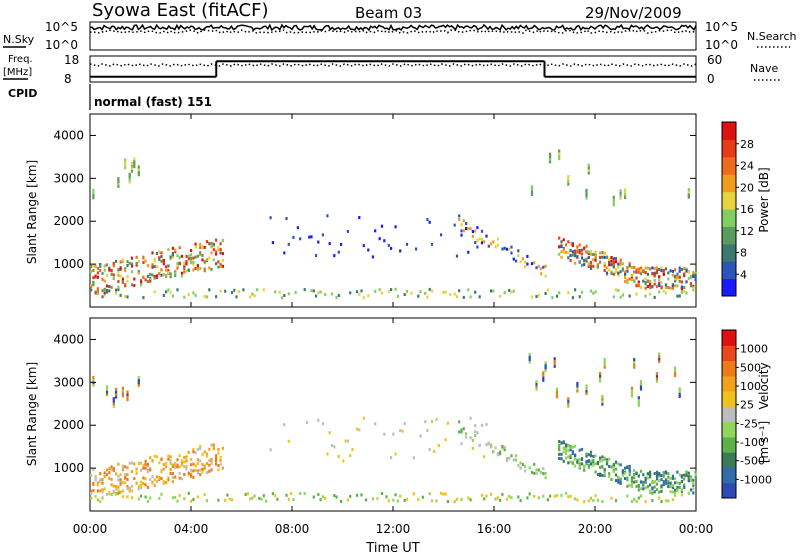  What do you see at coordinates (729, 218) in the screenshot?
I see `power-colorbar-swatch` at bounding box center [729, 218].